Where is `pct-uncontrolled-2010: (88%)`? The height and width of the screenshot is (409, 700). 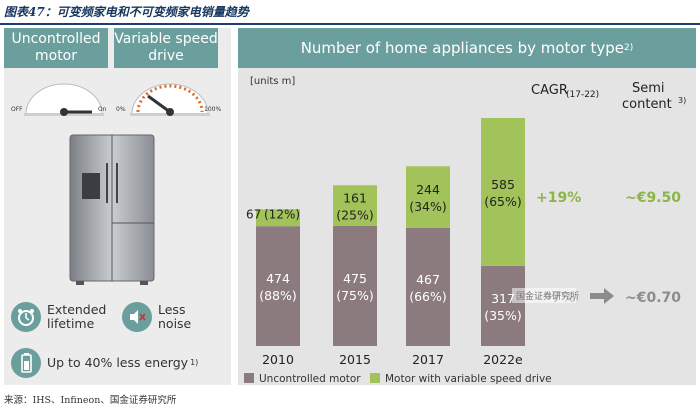
pct-uncontrolled-2010: (88%) is located at coordinates (278, 295).